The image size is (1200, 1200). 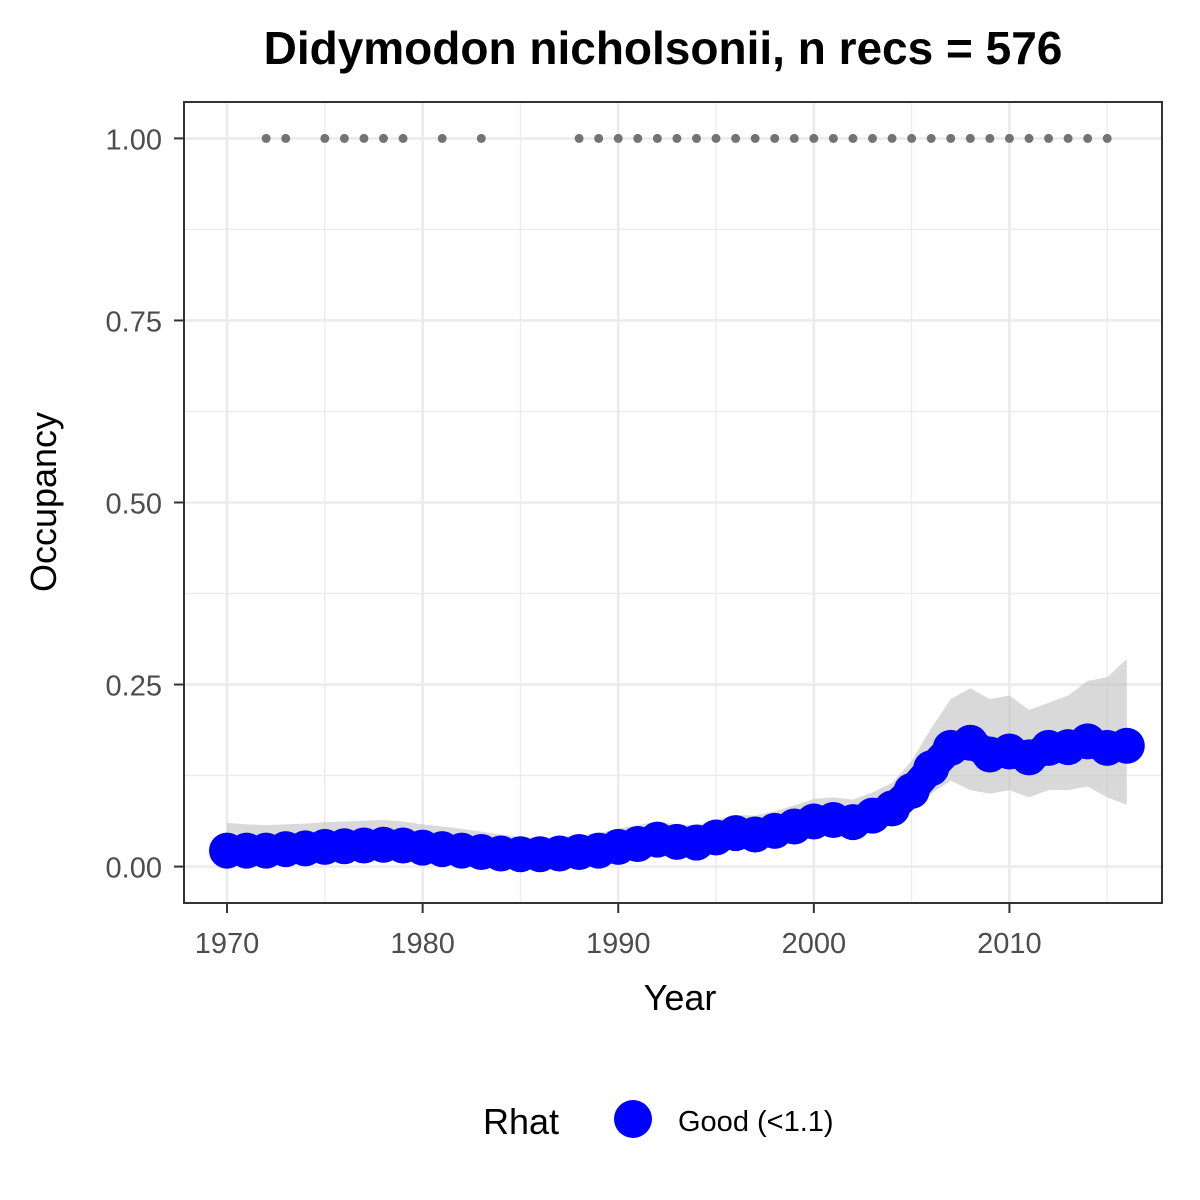 What do you see at coordinates (618, 944) in the screenshot?
I see `x-tick-label: 1990` at bounding box center [618, 944].